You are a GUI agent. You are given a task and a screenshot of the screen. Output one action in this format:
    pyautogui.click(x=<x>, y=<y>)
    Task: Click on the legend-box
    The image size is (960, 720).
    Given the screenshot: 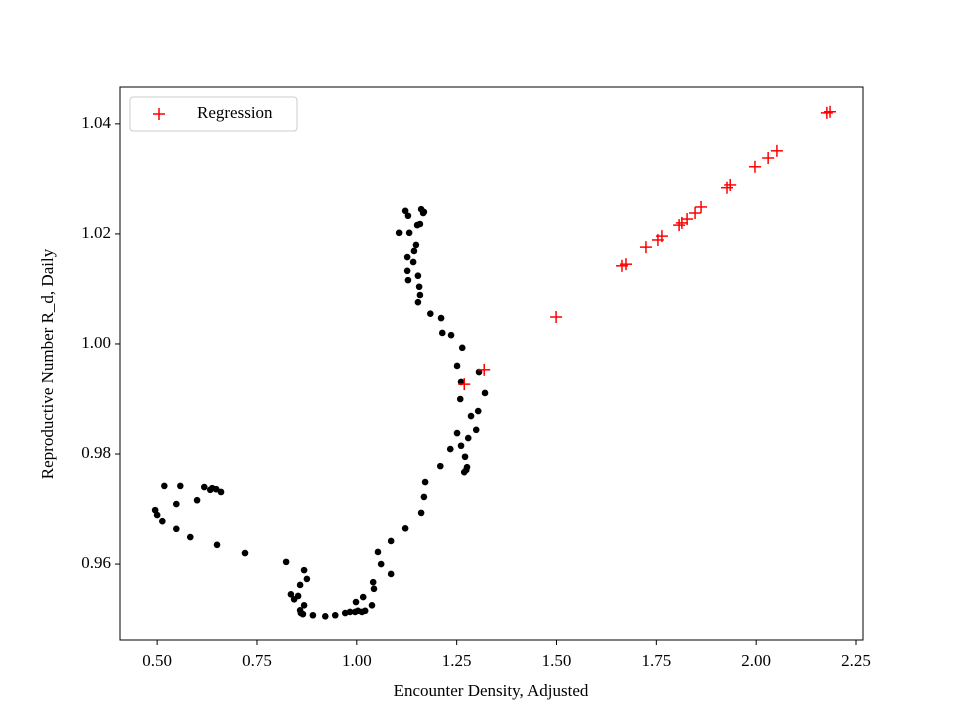 What is the action you would take?
    pyautogui.click(x=213, y=114)
    